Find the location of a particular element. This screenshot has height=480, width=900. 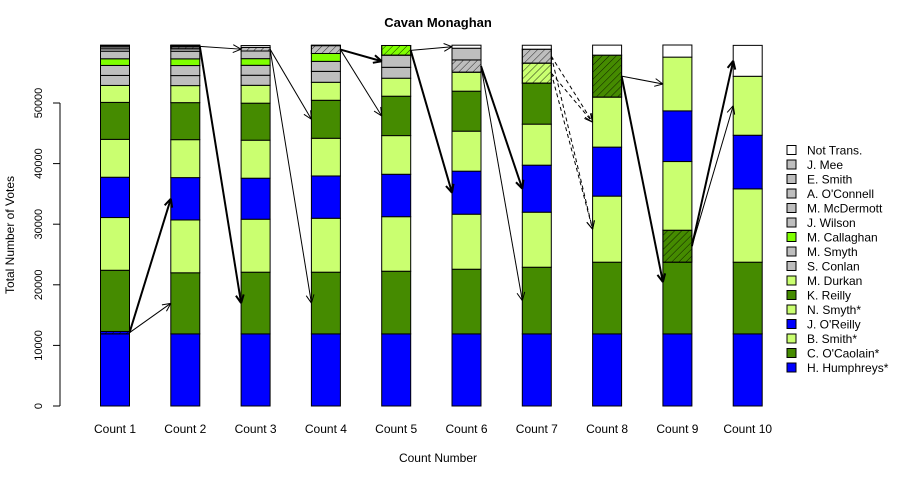

legend-label: Not Trans. is located at coordinates (834, 151).